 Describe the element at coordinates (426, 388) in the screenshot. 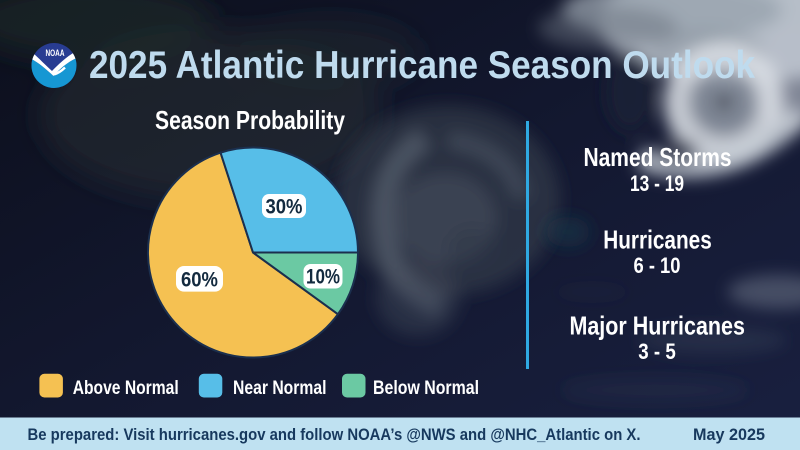

I see `svg-text: Below Normal` at that location.